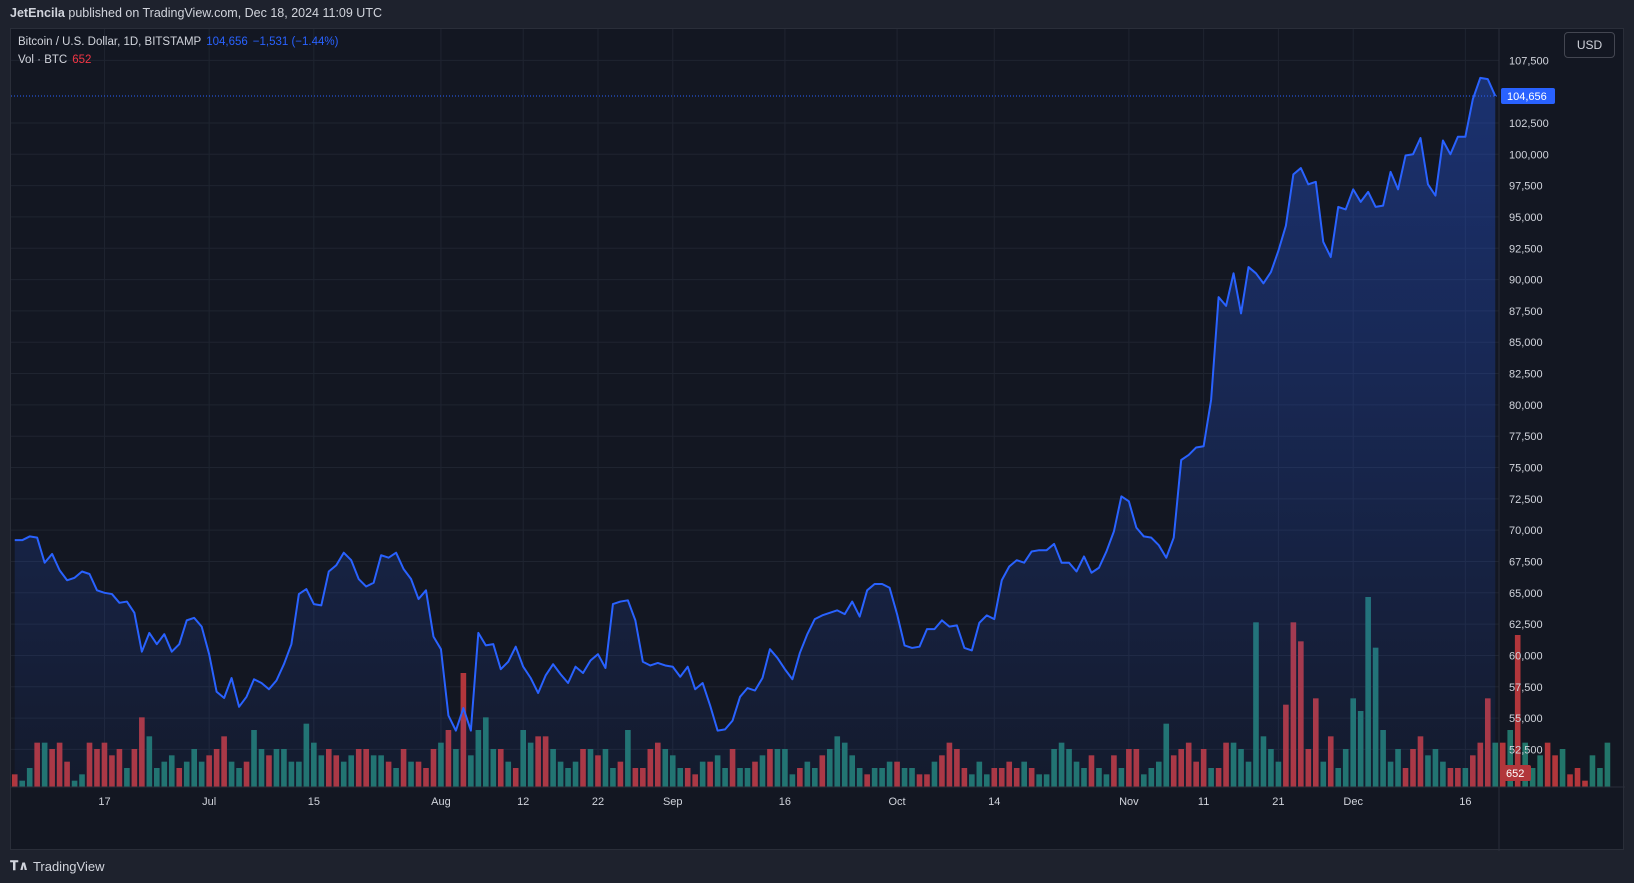 The width and height of the screenshot is (1634, 883). I want to click on brand-name: TradingView, so click(68, 866).